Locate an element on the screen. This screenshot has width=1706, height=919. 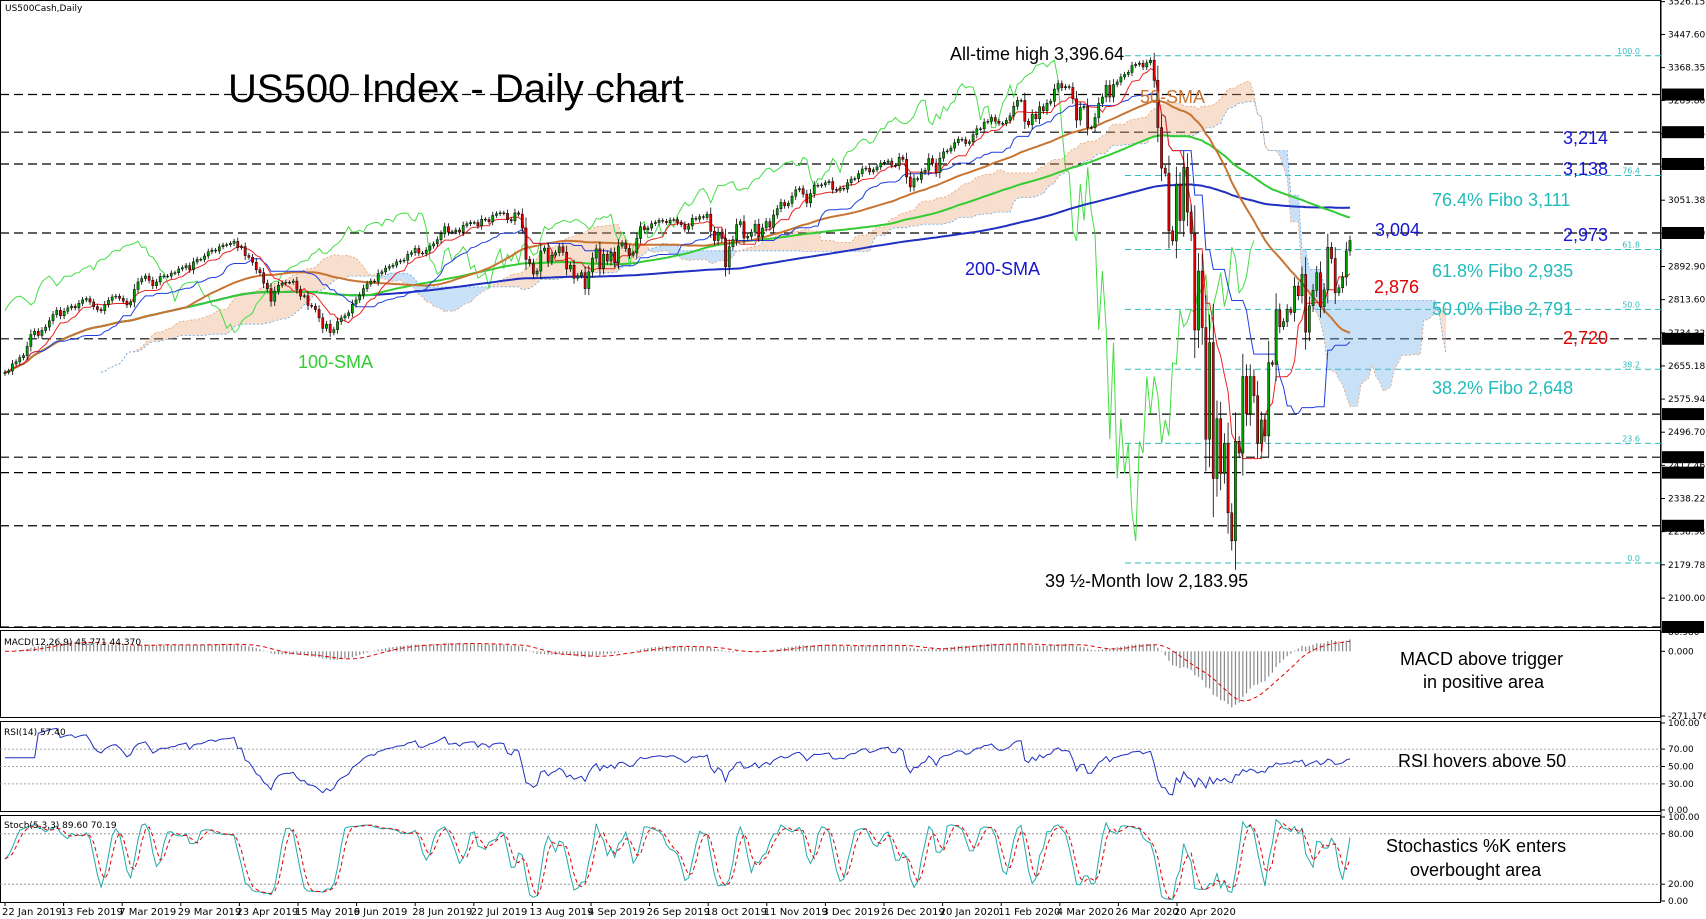
macd-panel: 80.980 0.000 -271.176 is located at coordinates (855, 675).